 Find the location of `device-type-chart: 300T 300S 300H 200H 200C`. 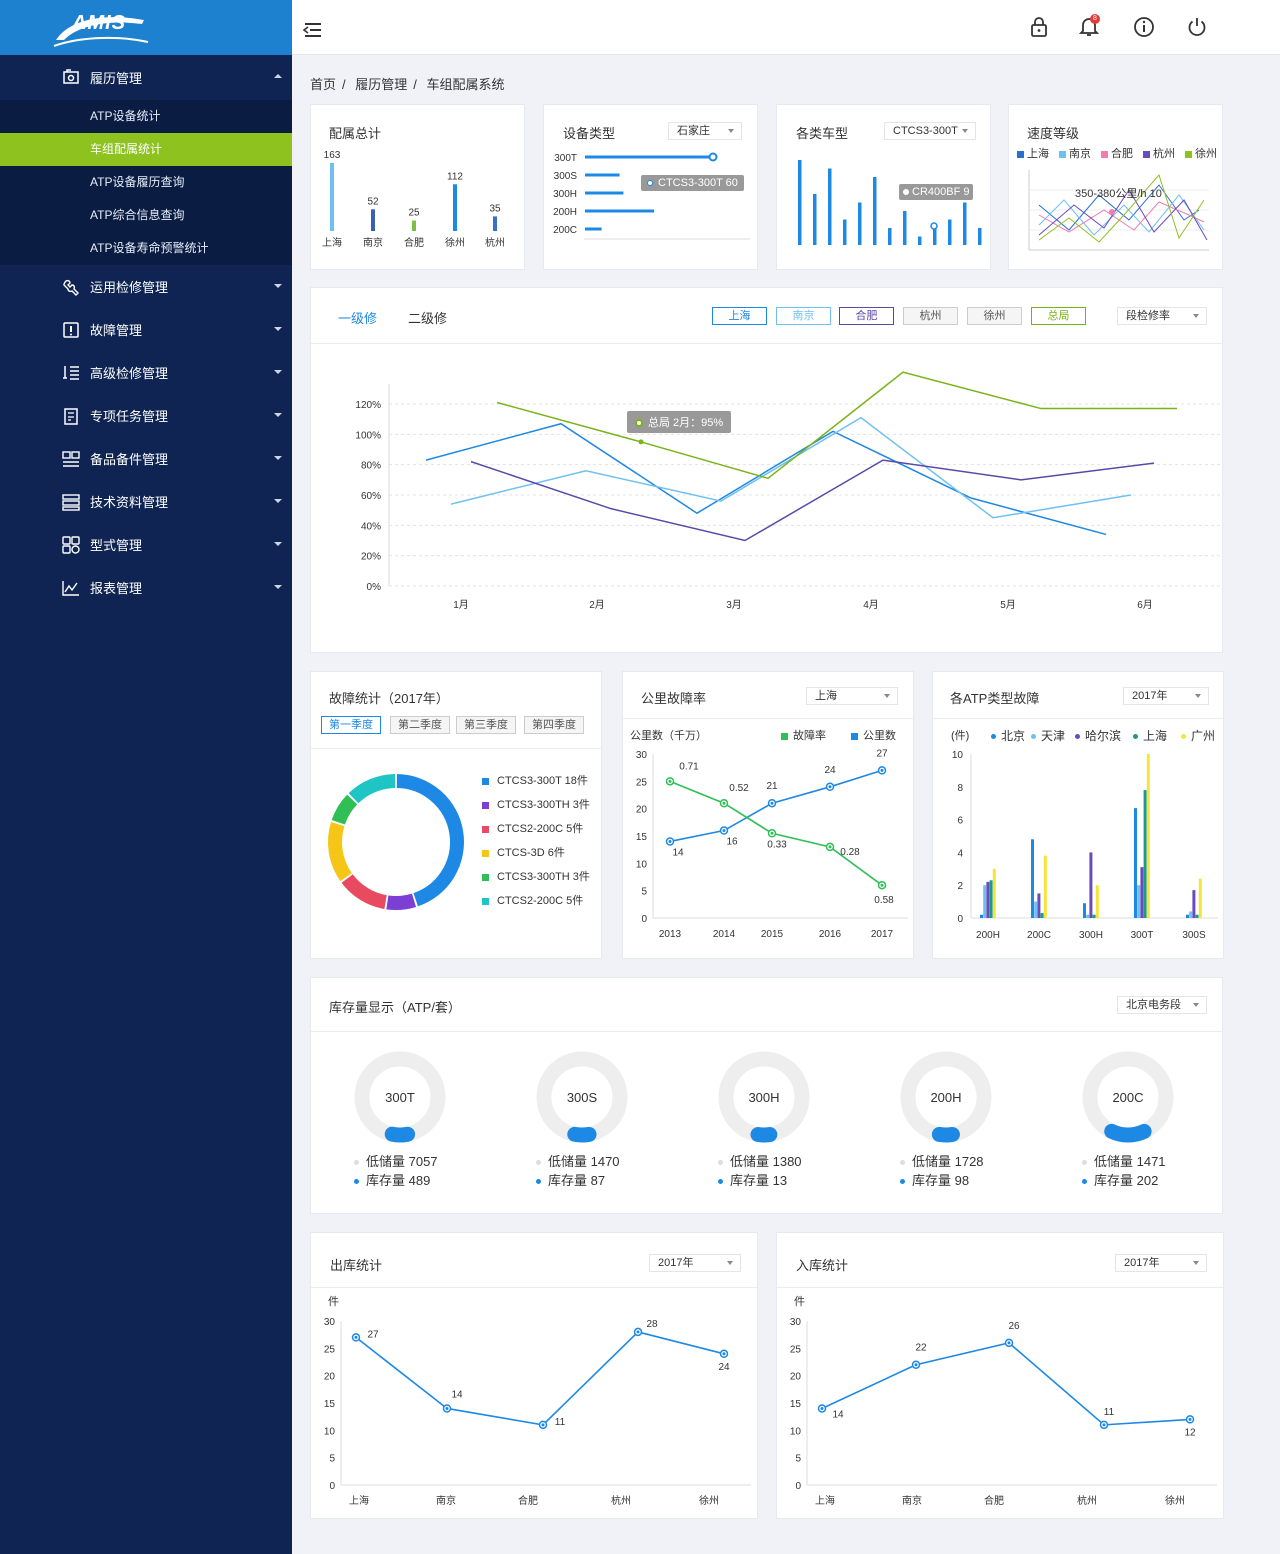

device-type-chart: 300T 300S 300H 200H 200C is located at coordinates (651, 196).